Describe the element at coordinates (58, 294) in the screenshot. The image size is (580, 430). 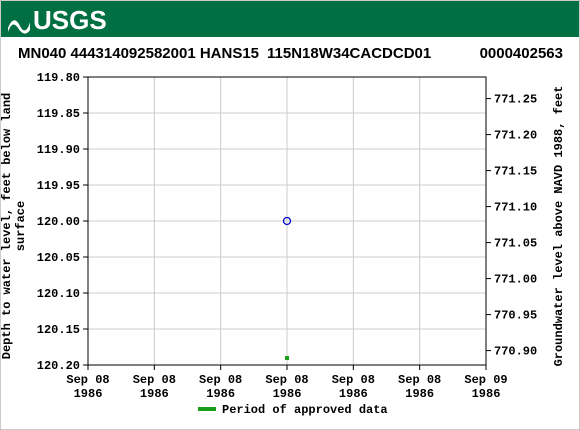
I see `y-tick-label: 120.10` at that location.